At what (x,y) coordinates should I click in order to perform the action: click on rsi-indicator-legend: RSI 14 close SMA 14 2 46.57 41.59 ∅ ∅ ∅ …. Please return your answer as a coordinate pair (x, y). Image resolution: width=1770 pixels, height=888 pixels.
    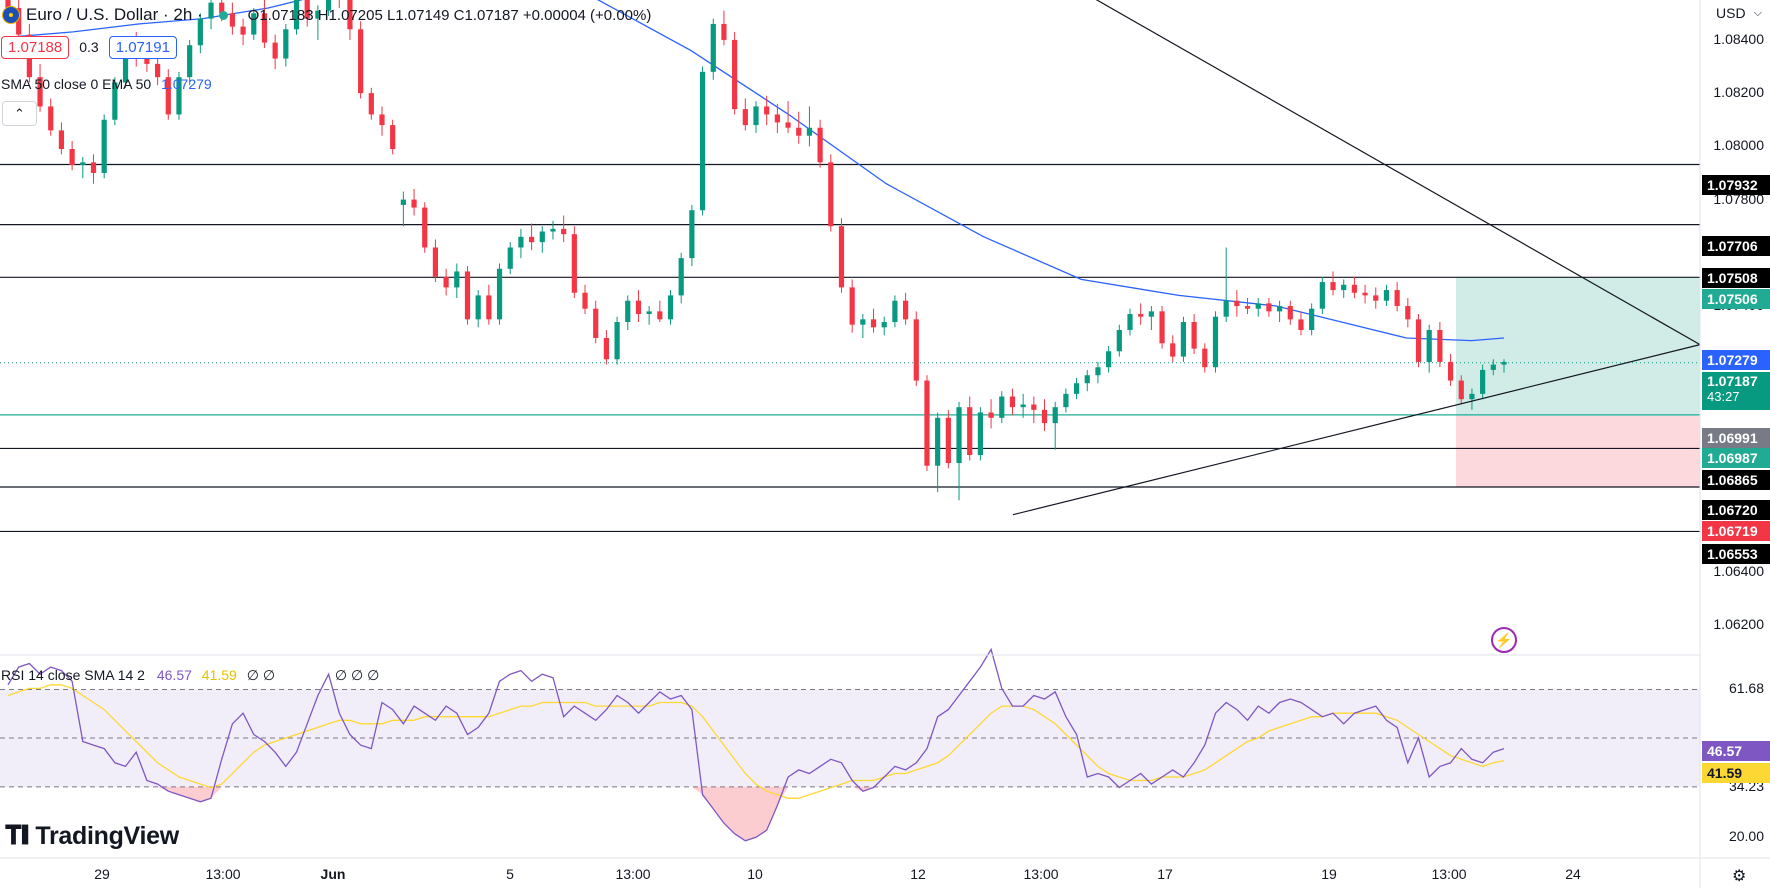
    Looking at the image, I should click on (190, 675).